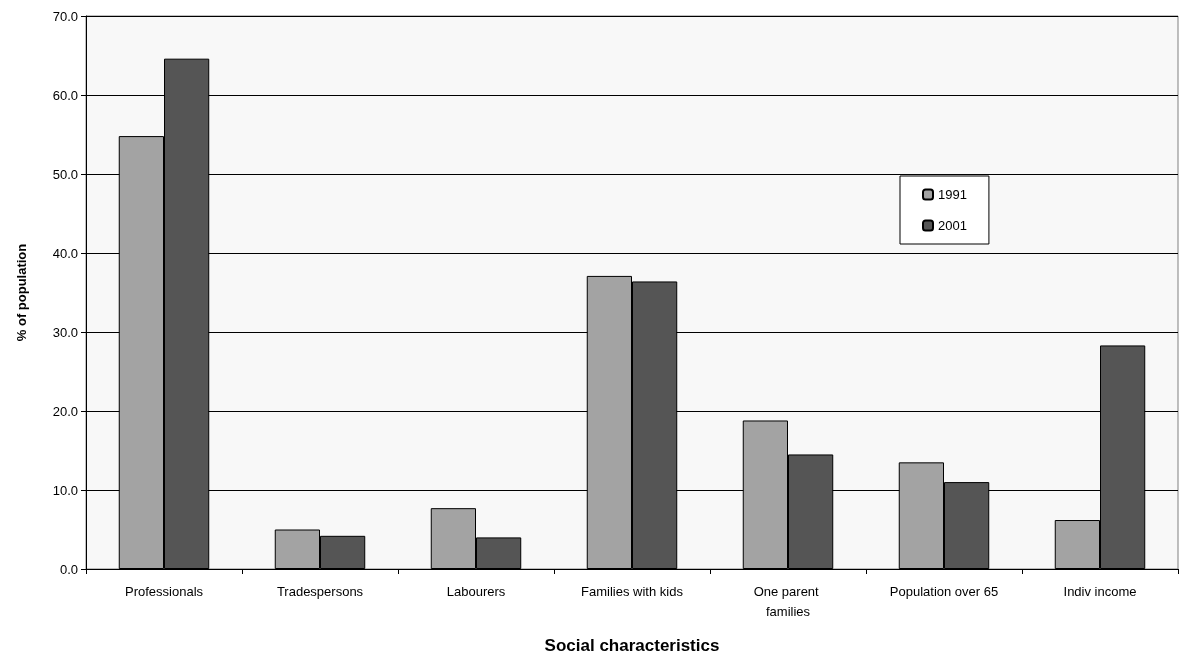 The width and height of the screenshot is (1183, 669). Describe the element at coordinates (65, 16) in the screenshot. I see `y-tick-label: 70.0` at that location.